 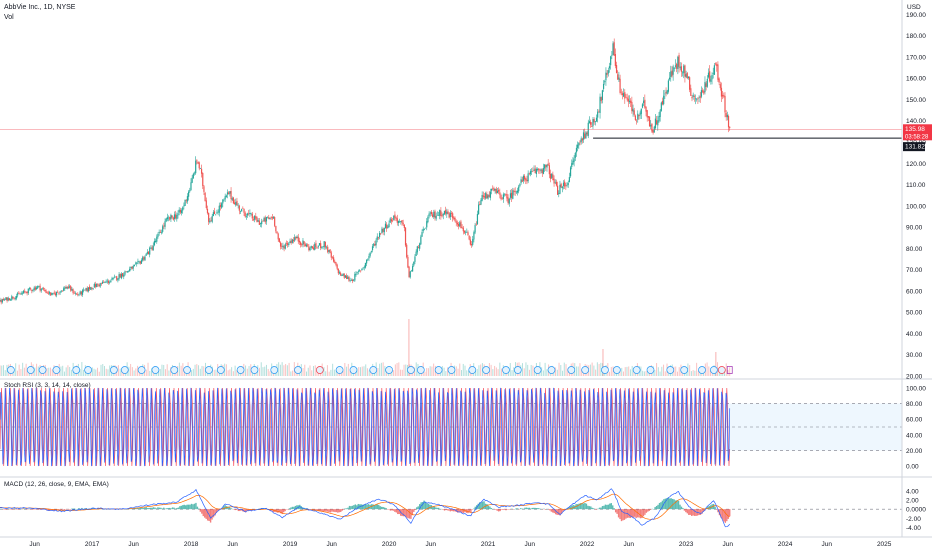 I want to click on price-tick-label: 120.00, so click(x=916, y=164).